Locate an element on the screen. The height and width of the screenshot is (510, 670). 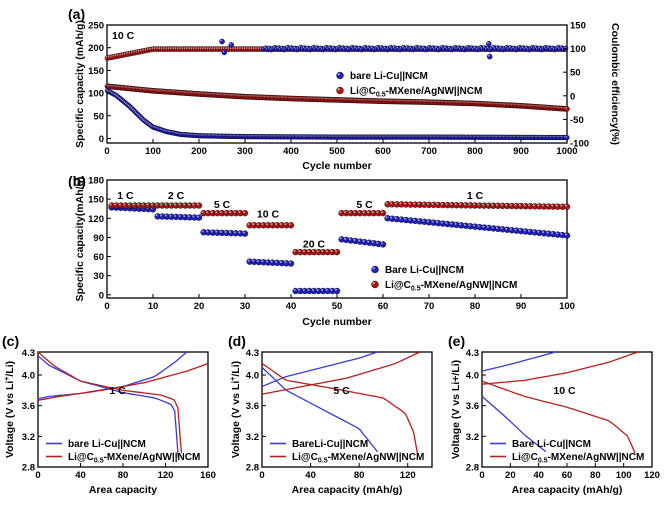
panel-d-legend-red-subscript: 0.5 is located at coordinates (323, 461).